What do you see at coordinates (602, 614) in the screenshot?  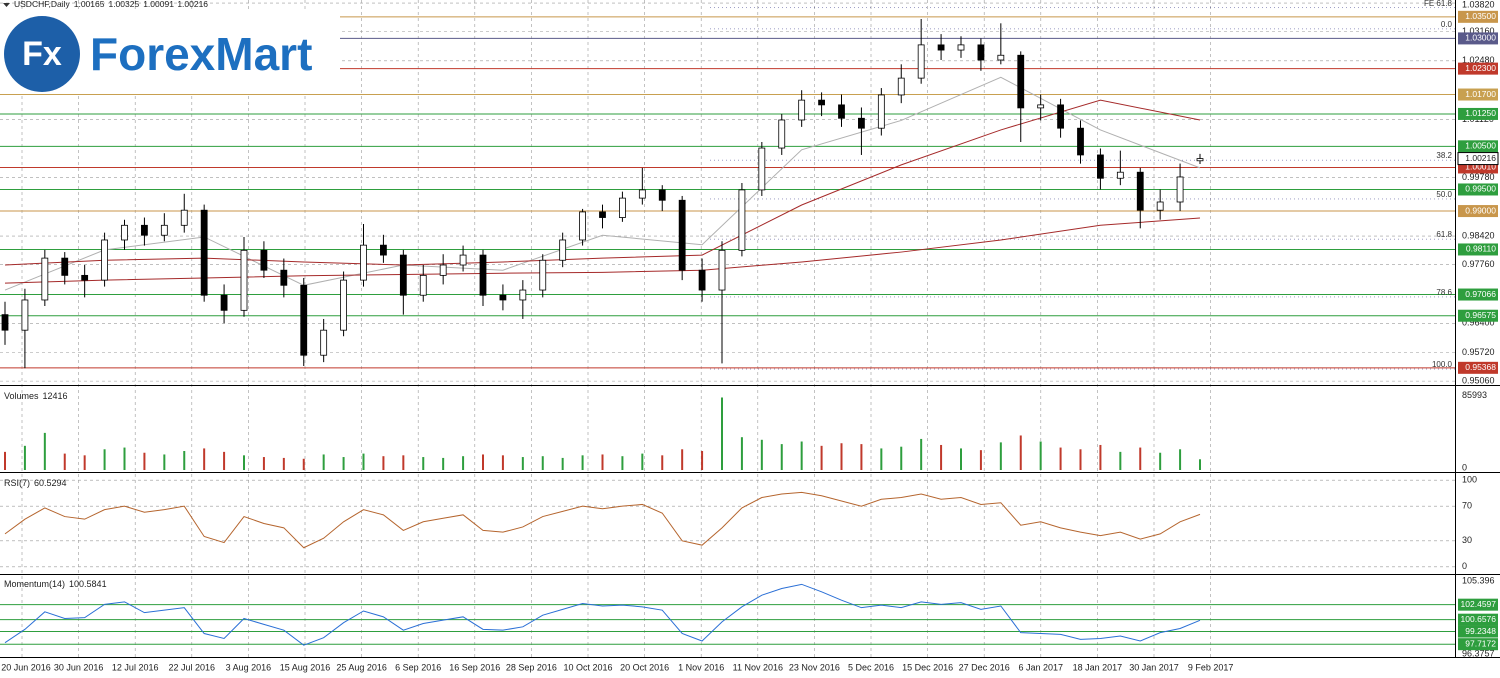 I see `indicator-line` at bounding box center [602, 614].